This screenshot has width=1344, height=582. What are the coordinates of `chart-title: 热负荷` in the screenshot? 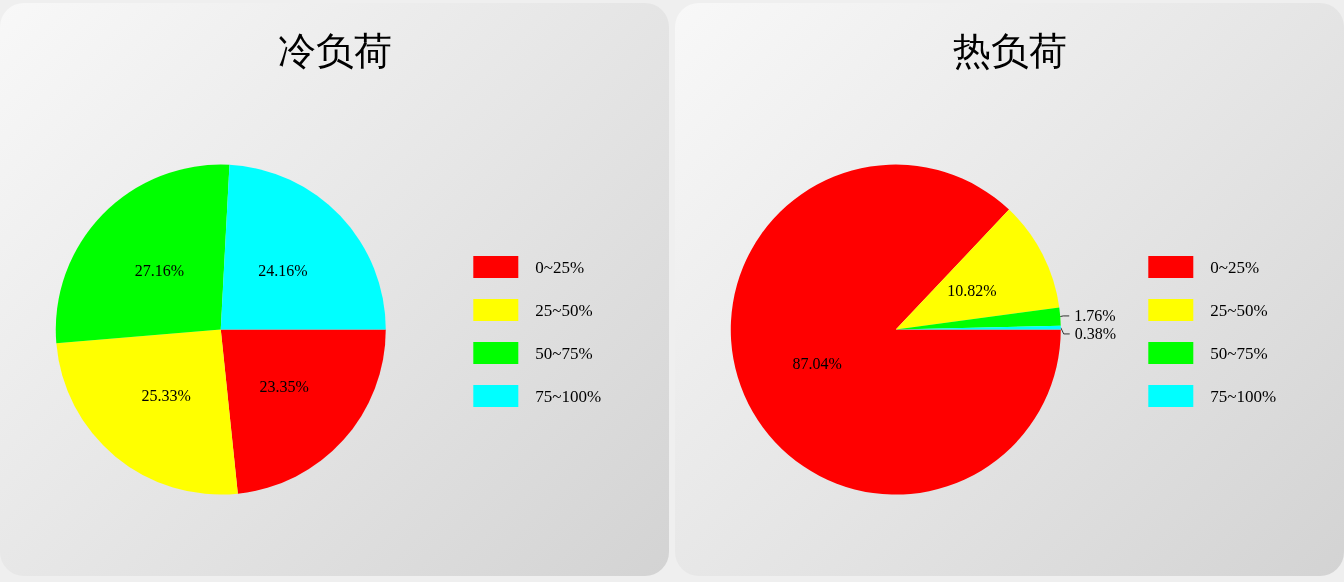 It's located at (1009, 51).